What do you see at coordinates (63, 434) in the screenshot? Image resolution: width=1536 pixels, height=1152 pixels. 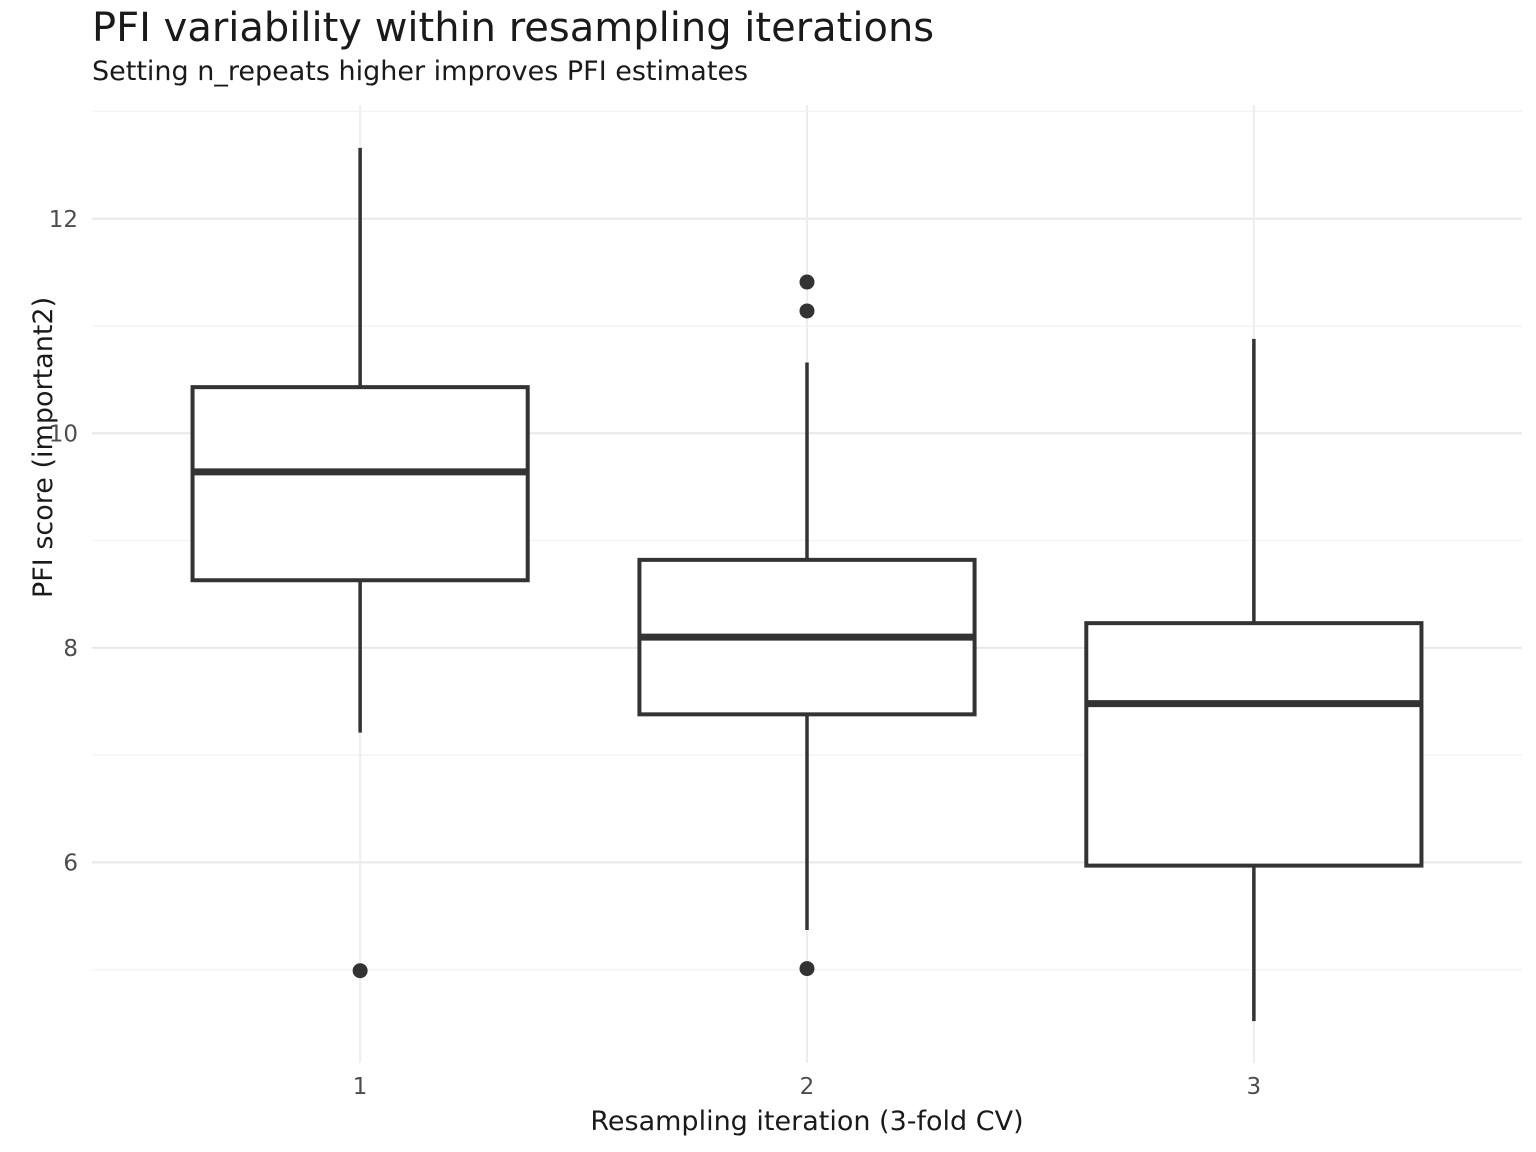 I see `y-tick-label: 10` at bounding box center [63, 434].